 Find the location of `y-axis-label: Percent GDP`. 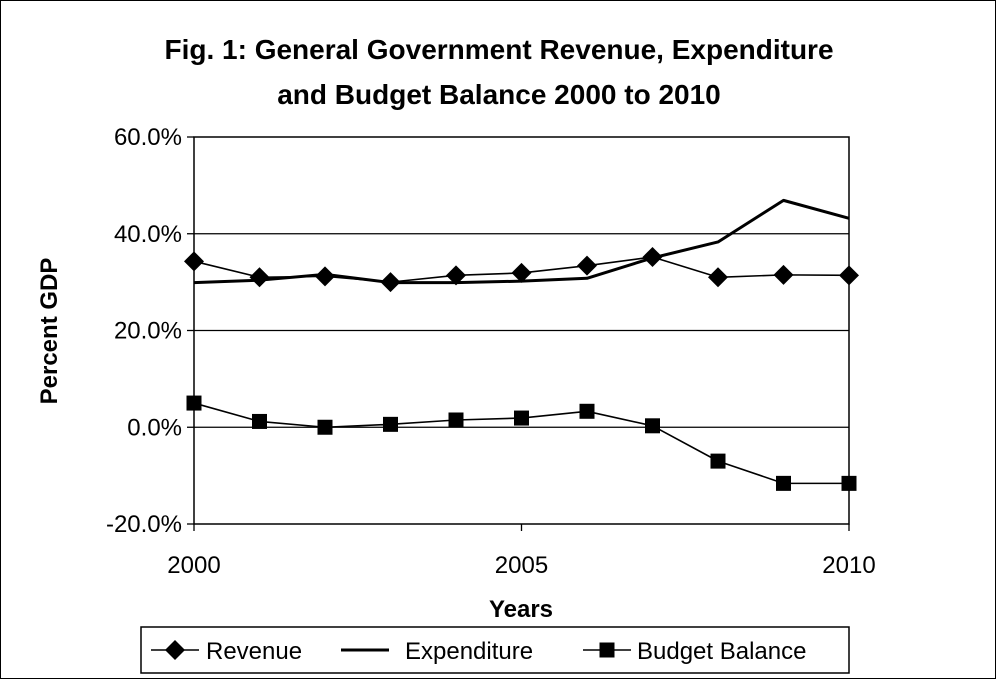

y-axis-label: Percent GDP is located at coordinates (49, 331).